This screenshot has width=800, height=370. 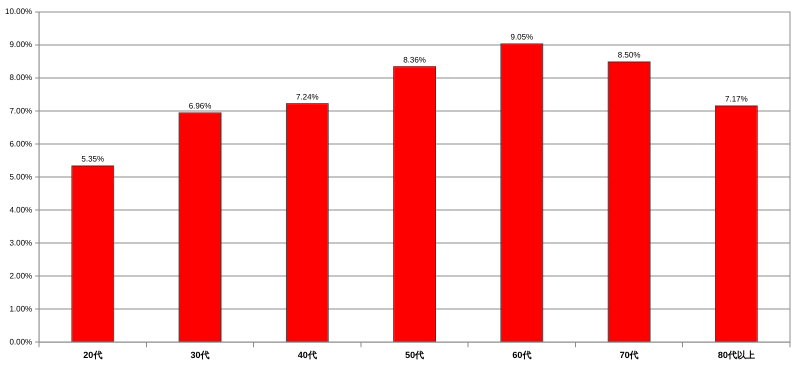 I want to click on data-label: 6.96%, so click(x=200, y=106).